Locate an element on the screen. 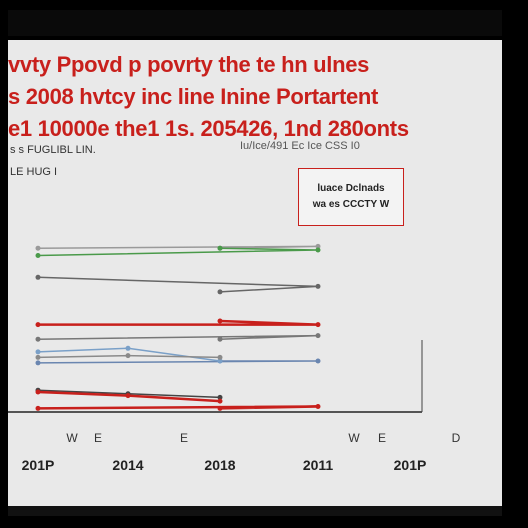 Image resolution: width=528 pixels, height=528 pixels. source-note: Iu/Ice/491 Ec Ice CSS I0 is located at coordinates (300, 146).